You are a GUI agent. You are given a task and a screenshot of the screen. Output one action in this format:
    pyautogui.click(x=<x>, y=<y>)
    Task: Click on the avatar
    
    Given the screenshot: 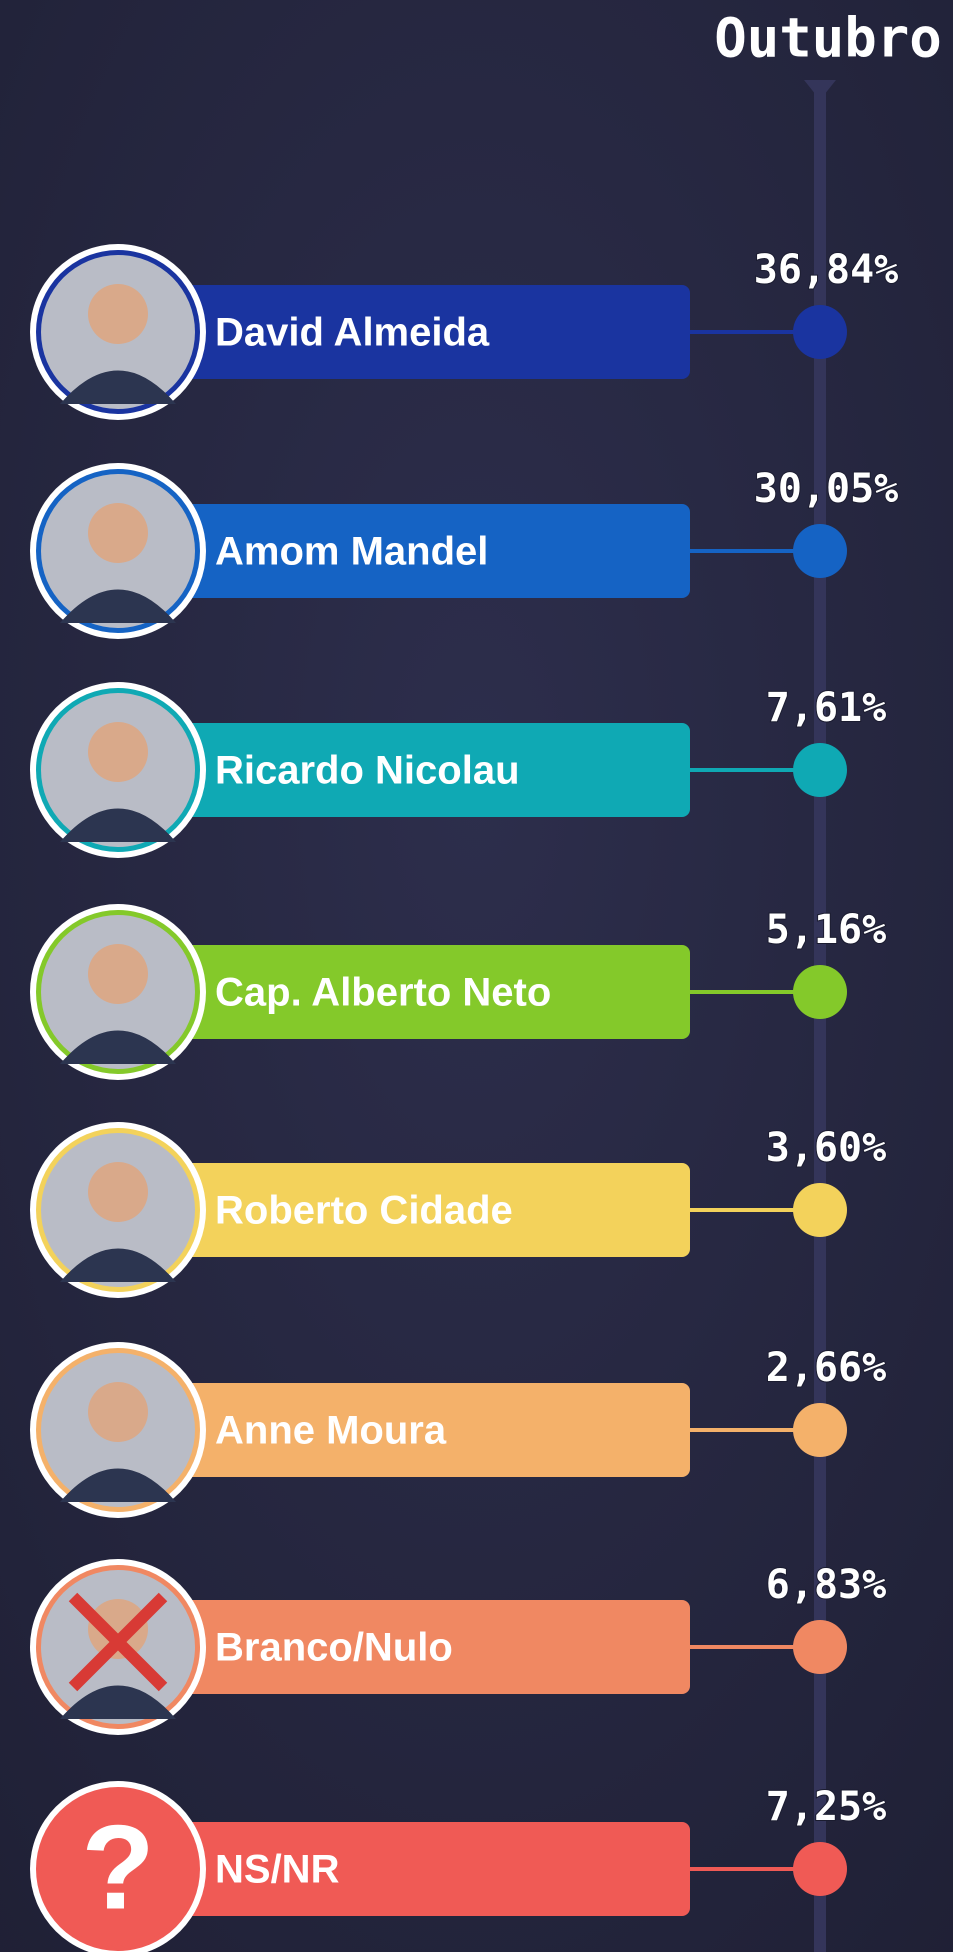 What is the action you would take?
    pyautogui.click(x=118, y=1869)
    